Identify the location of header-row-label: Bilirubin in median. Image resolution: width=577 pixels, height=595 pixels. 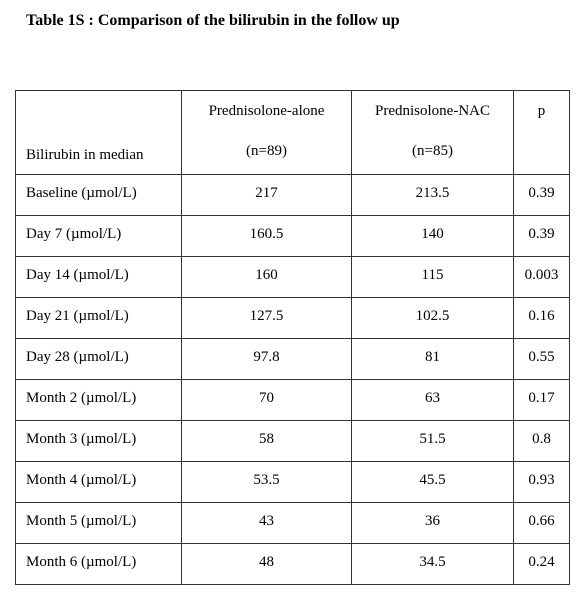
(98, 132).